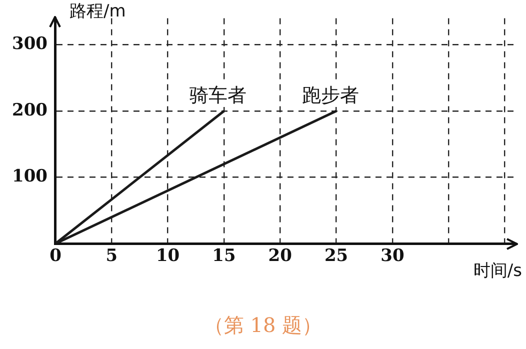 This screenshot has height=349, width=526. I want to click on y-tick-label: 200, so click(30, 110).